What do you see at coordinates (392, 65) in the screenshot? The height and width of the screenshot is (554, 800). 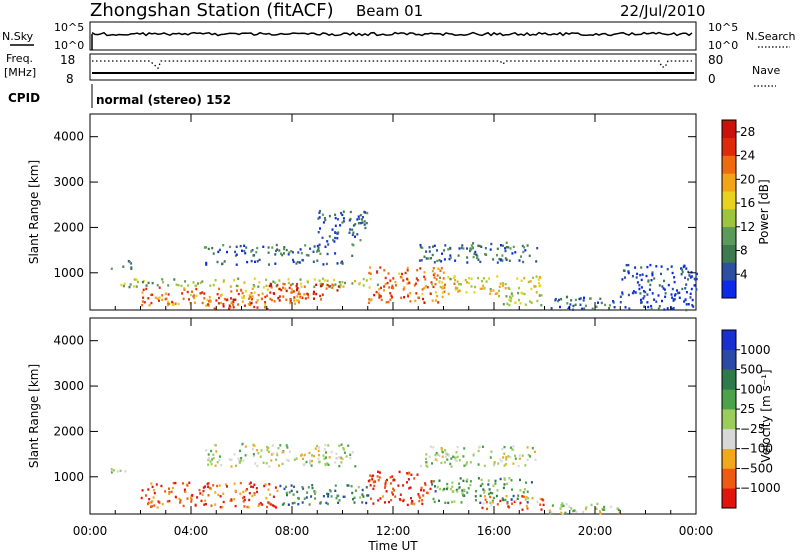 I see `nave-trace` at bounding box center [392, 65].